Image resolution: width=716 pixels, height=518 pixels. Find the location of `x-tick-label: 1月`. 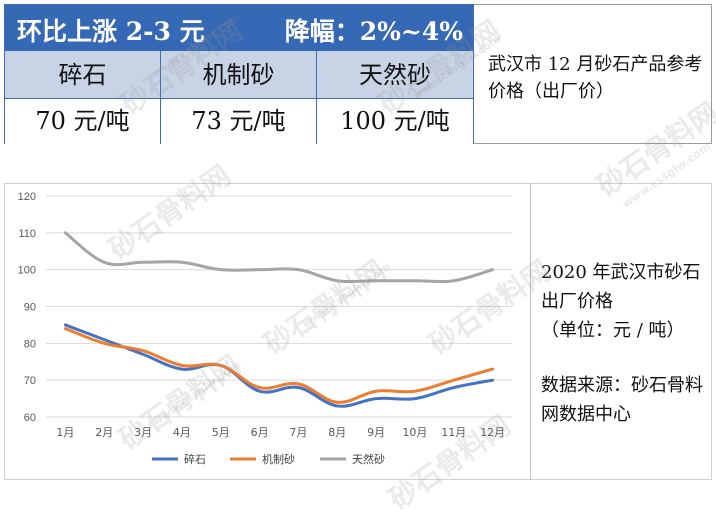

x-tick-label: 1月 is located at coordinates (65, 432).